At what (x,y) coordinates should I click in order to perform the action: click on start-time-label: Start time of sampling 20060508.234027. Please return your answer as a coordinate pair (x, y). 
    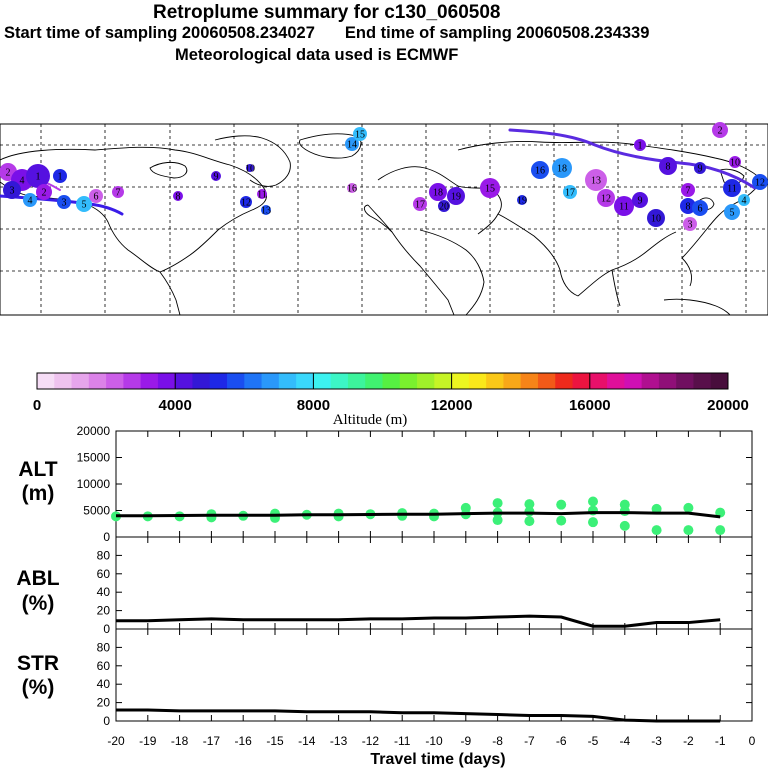
    Looking at the image, I should click on (159, 33).